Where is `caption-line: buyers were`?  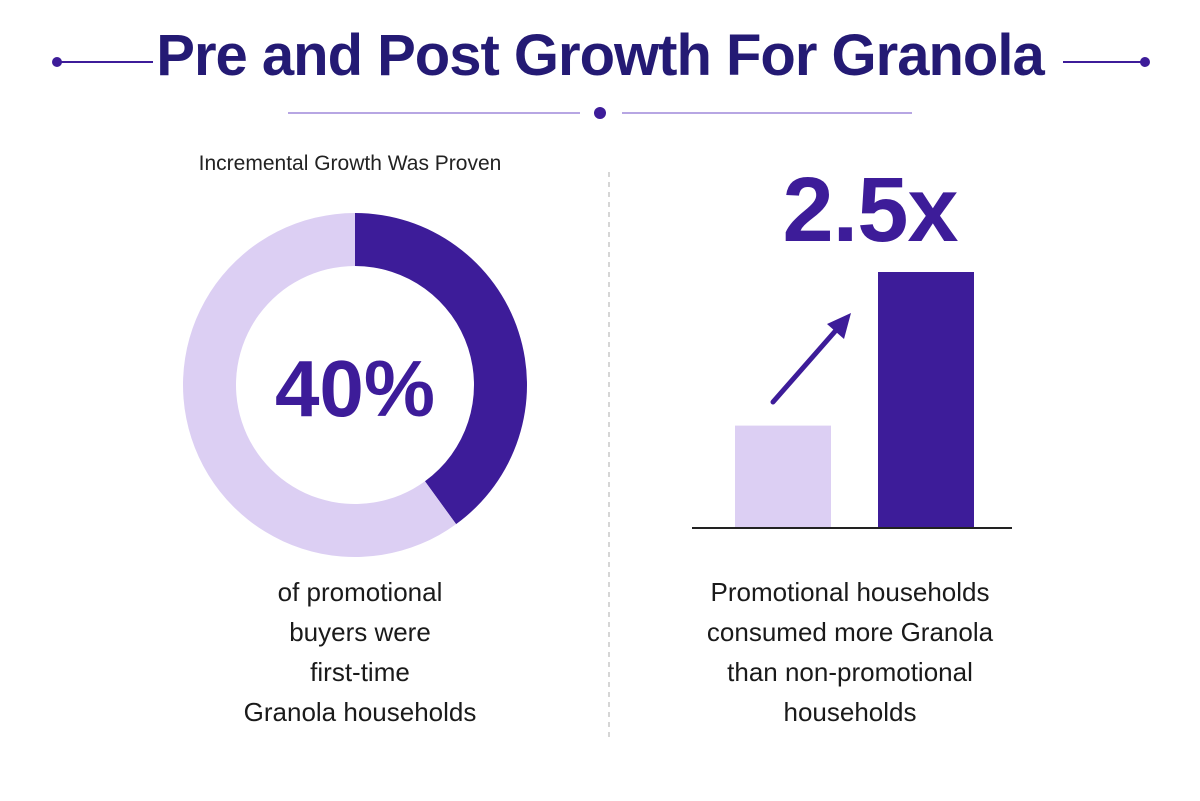
caption-line: buyers were is located at coordinates (360, 632).